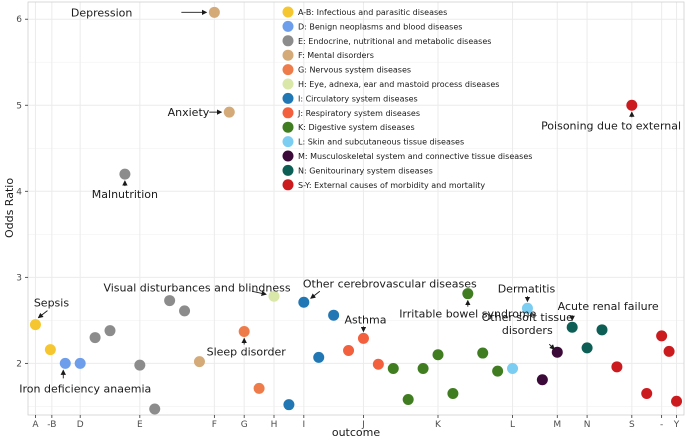  I want to click on y-axis-title: Odds Ratio, so click(9, 208).